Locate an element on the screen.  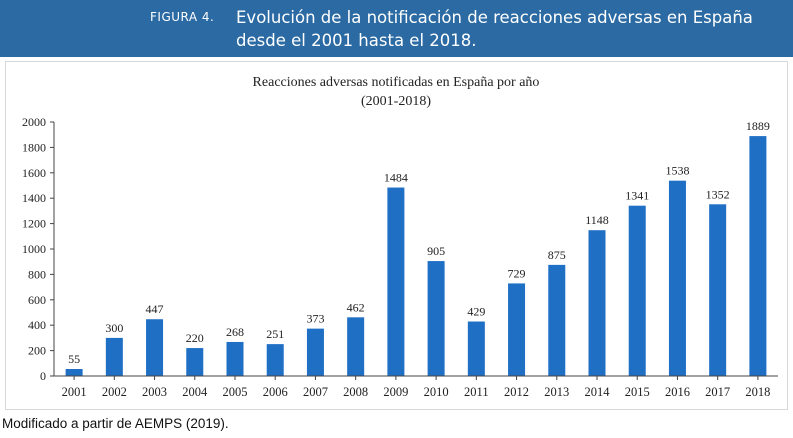
x-tick-label-2017: 2017 is located at coordinates (717, 392).